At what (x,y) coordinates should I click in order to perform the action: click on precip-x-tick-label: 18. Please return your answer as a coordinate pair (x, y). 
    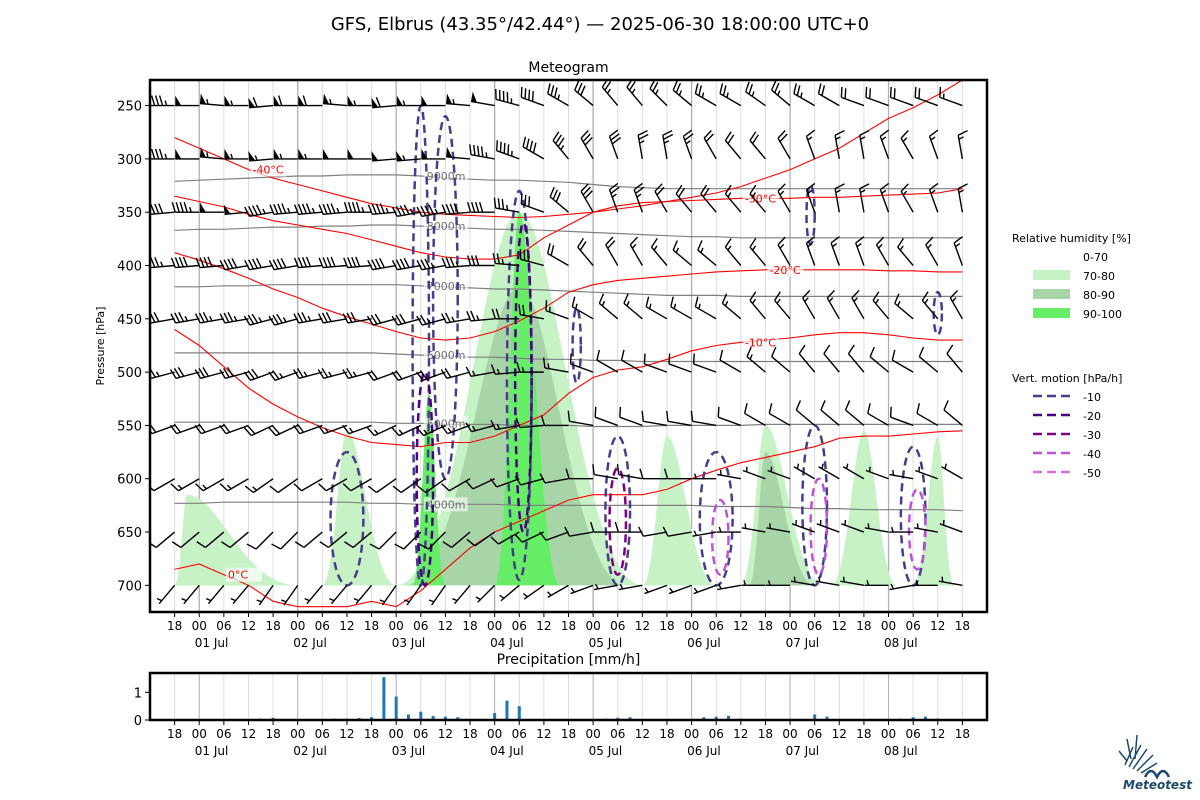
    Looking at the image, I should click on (863, 734).